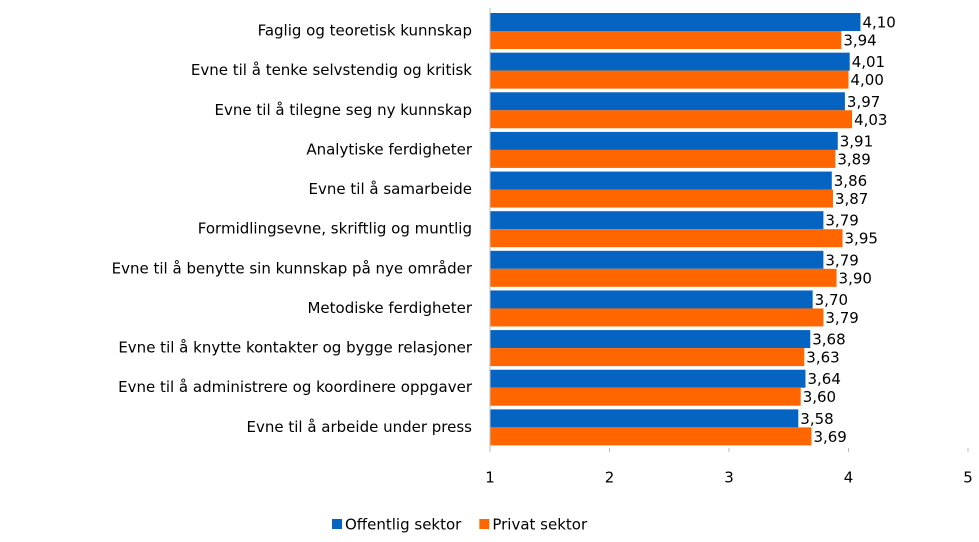 The image size is (979, 542). What do you see at coordinates (610, 478) in the screenshot?
I see `x-tick-label: 2` at bounding box center [610, 478].